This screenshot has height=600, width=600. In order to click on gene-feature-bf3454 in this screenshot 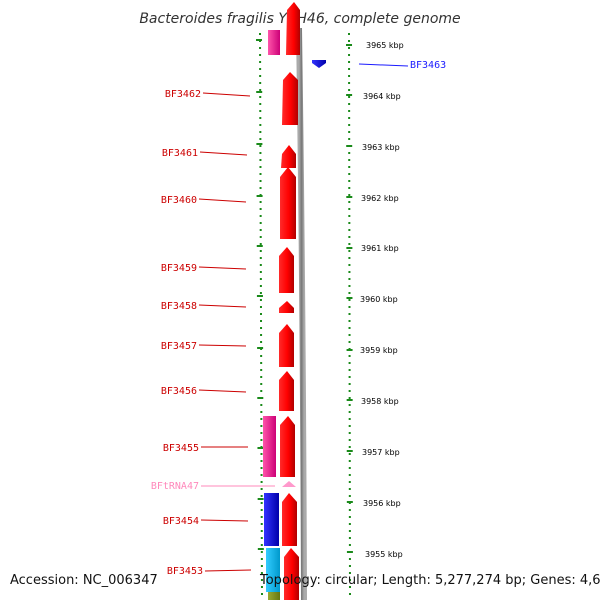, I will do `click(289, 519)`.